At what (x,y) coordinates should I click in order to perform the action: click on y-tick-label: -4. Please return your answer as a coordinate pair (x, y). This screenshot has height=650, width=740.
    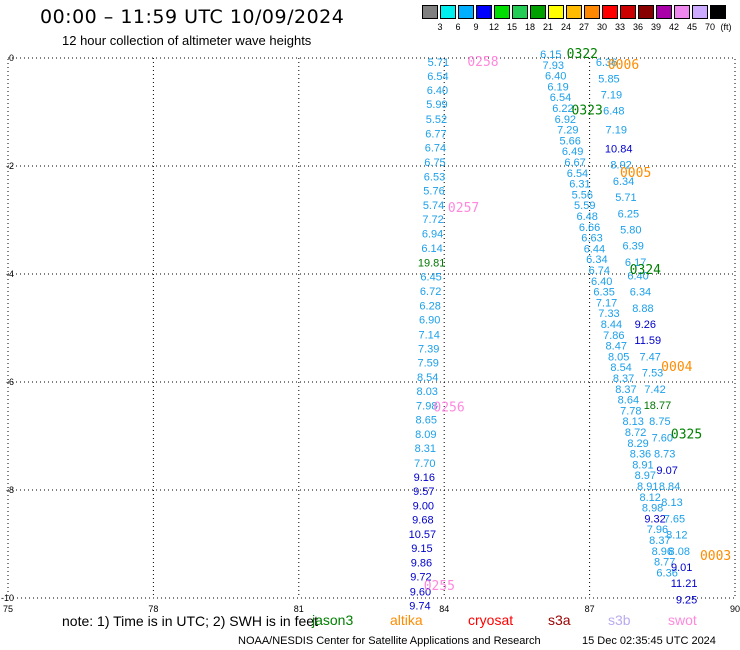
    Looking at the image, I should click on (10, 274).